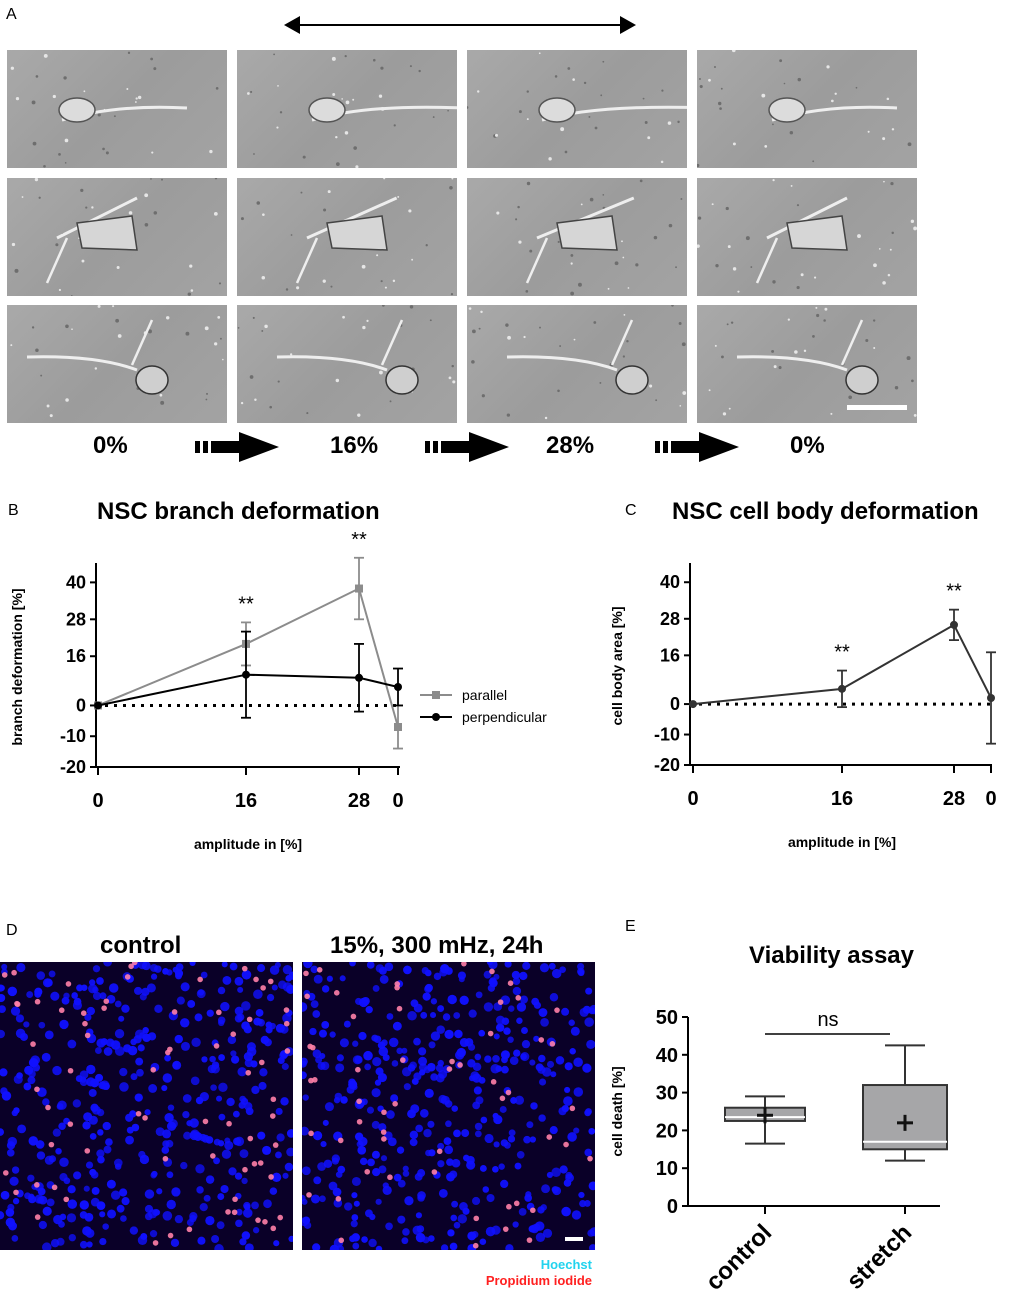  I want to click on amplitude-label-16: 16%, so click(354, 445).